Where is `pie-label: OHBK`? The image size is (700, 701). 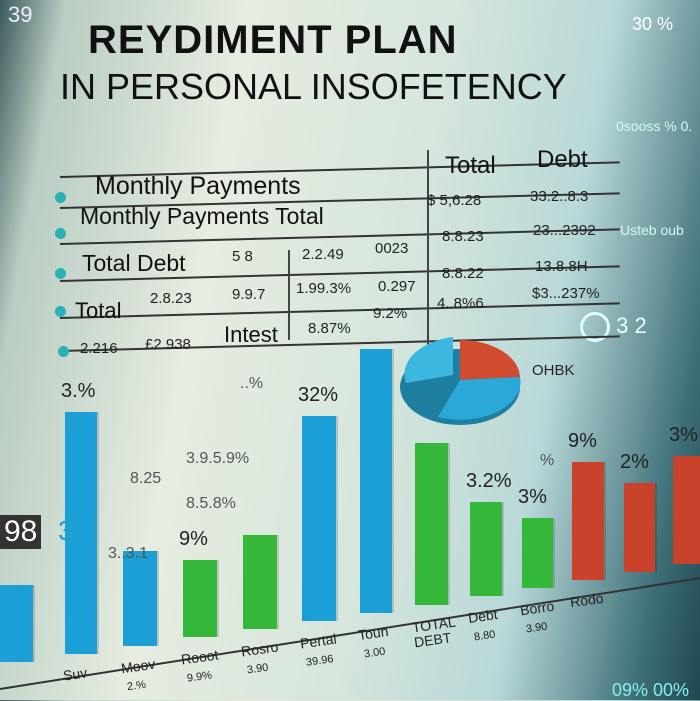 pie-label: OHBK is located at coordinates (553, 370).